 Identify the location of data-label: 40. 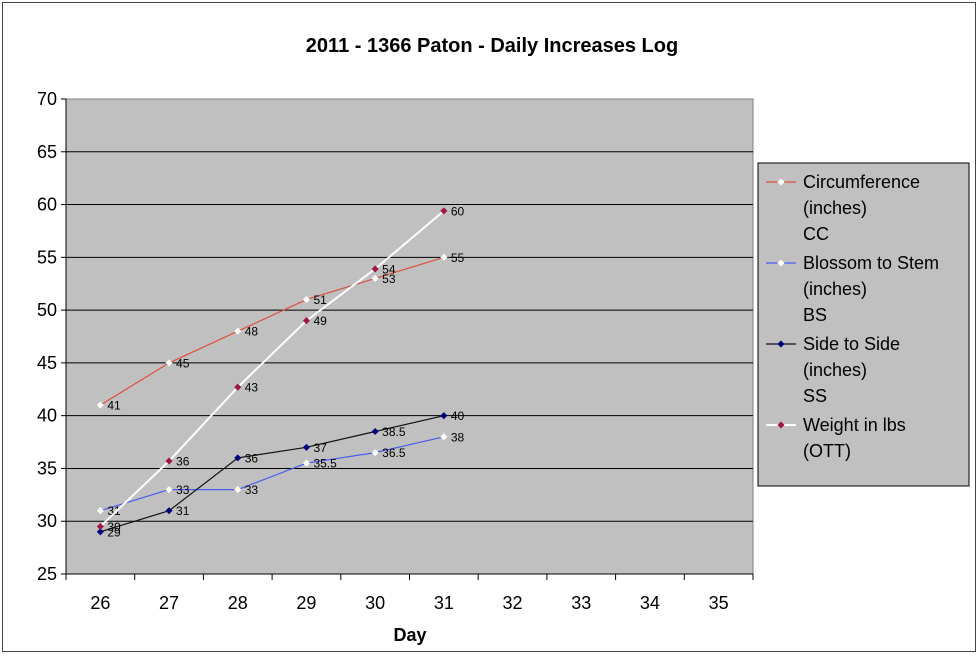
(458, 416).